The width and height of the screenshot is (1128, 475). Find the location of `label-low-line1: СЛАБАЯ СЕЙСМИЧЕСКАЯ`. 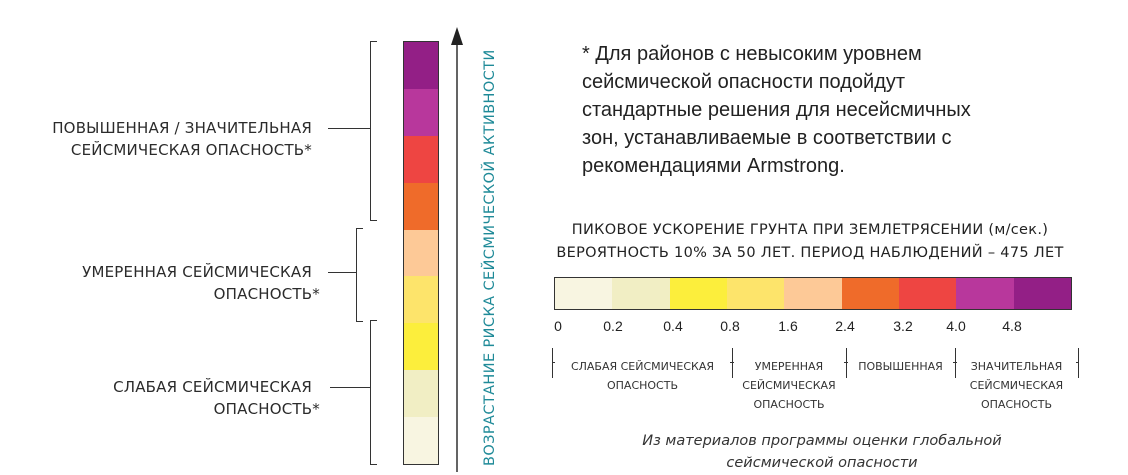

label-low-line1: СЛАБАЯ СЕЙСМИЧЕСКАЯ is located at coordinates (212, 387).